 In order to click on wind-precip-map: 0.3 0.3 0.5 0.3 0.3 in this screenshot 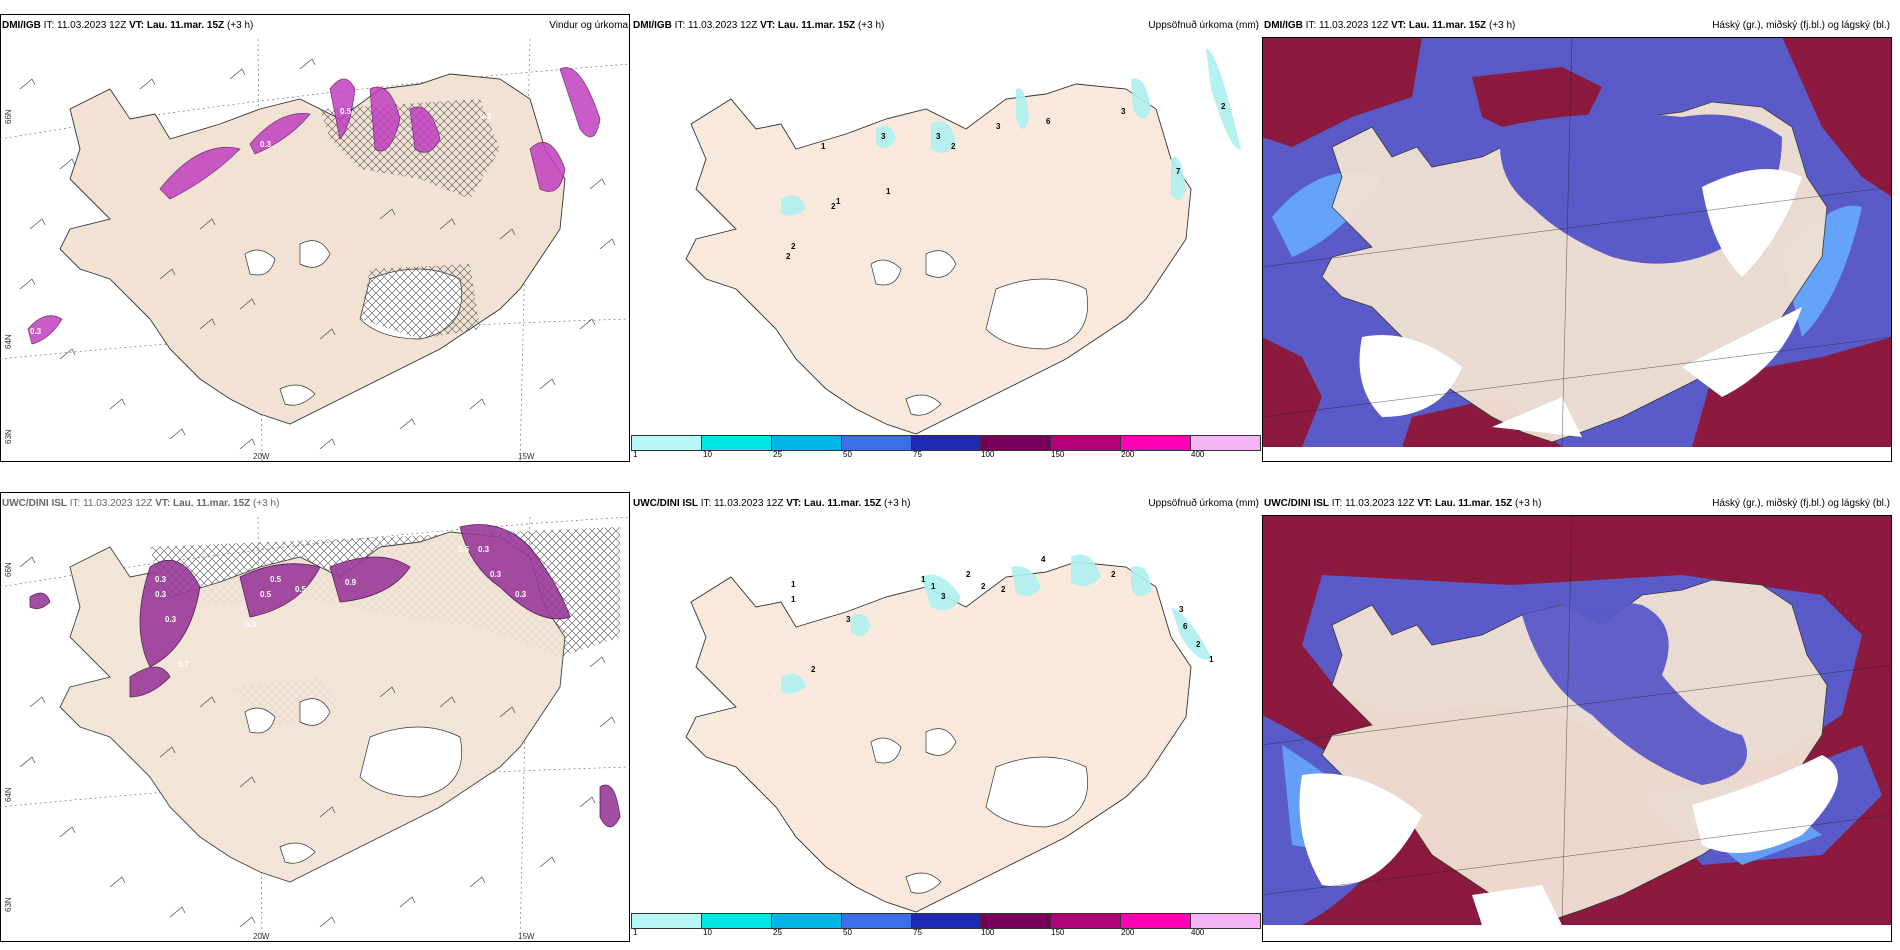, I will do `click(315, 250)`.